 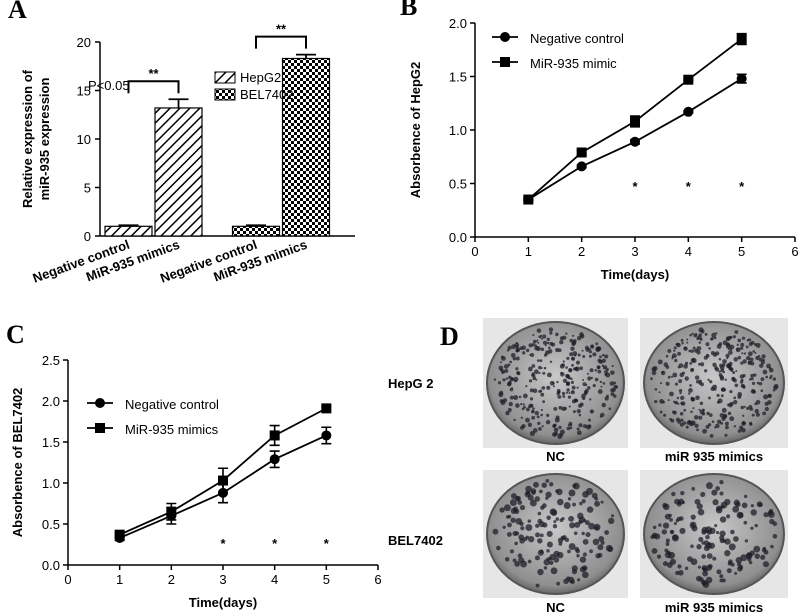 I want to click on x-tick-label: 2, so click(x=581, y=251).